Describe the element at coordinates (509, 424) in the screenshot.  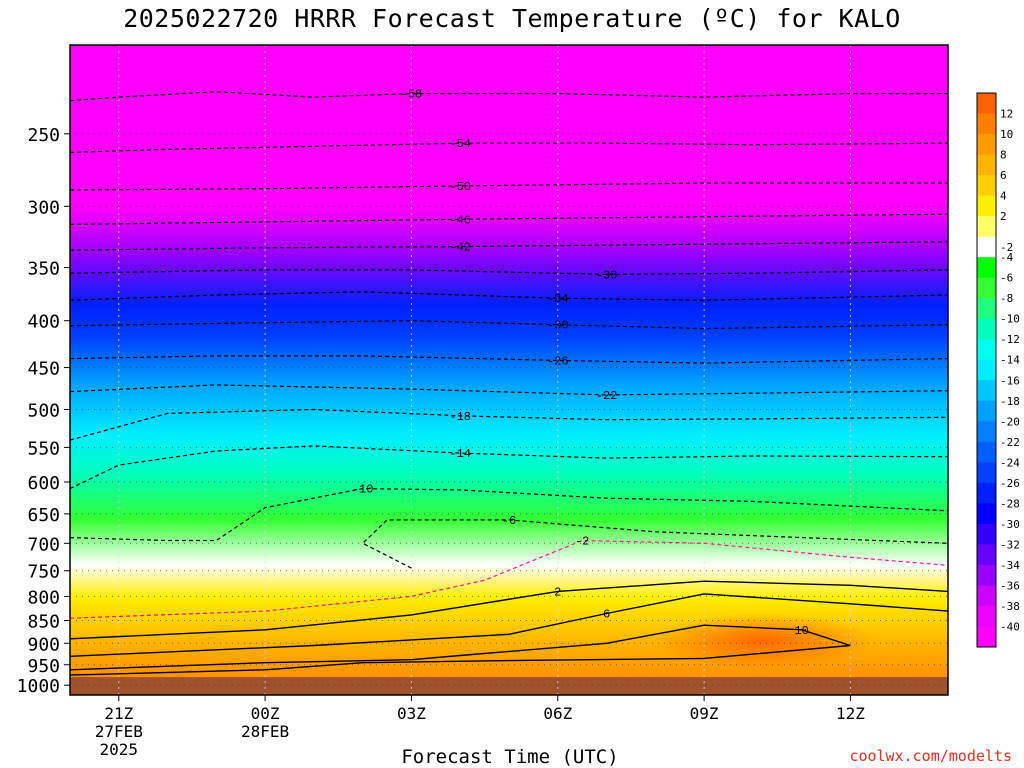
I see `isotherm--18` at that location.